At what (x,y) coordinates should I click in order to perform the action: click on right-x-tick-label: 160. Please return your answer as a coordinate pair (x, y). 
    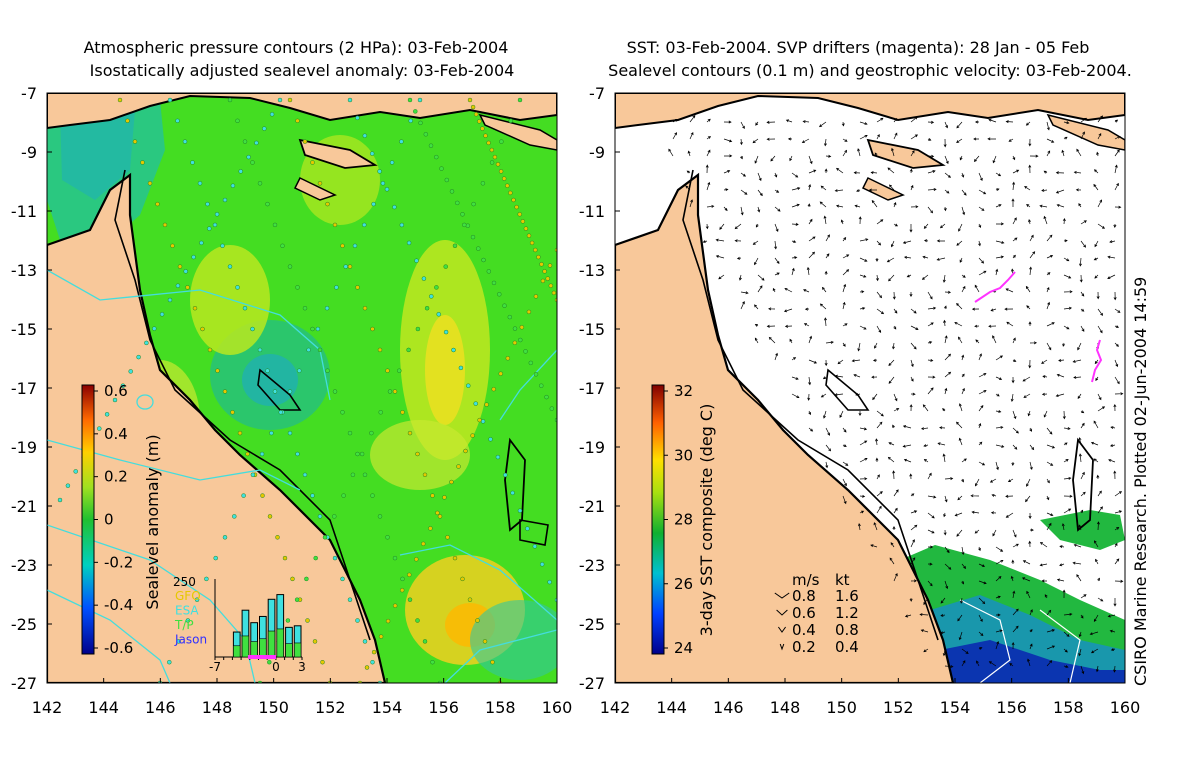
    Looking at the image, I should click on (1125, 707).